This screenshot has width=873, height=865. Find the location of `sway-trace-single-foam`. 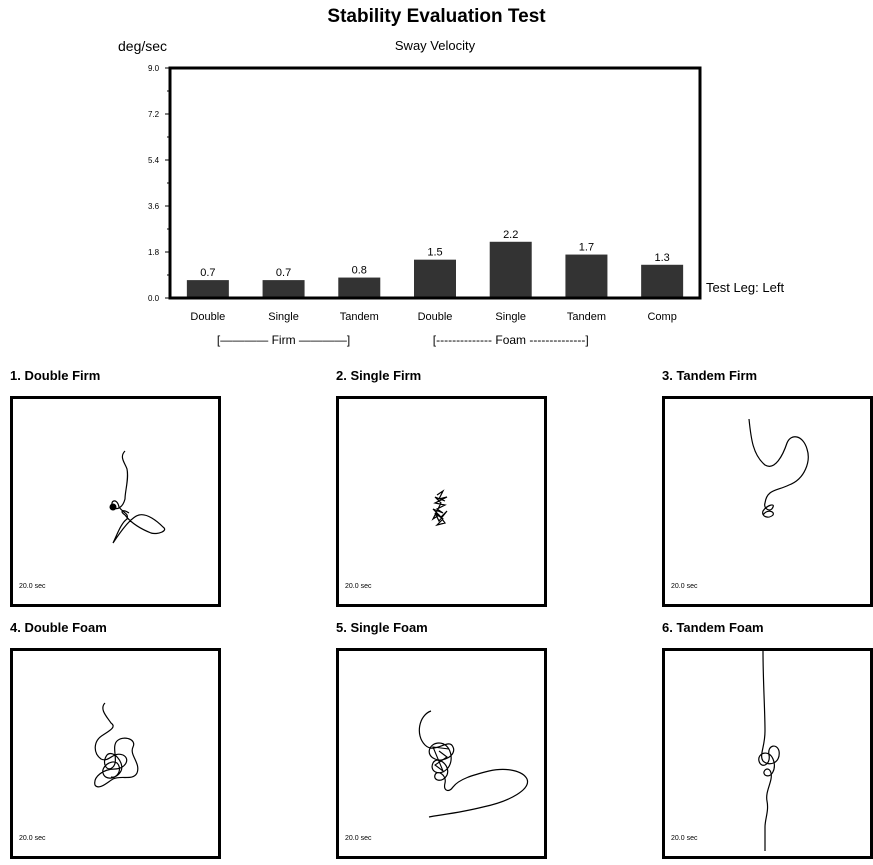

sway-trace-single-foam is located at coordinates (441, 753).